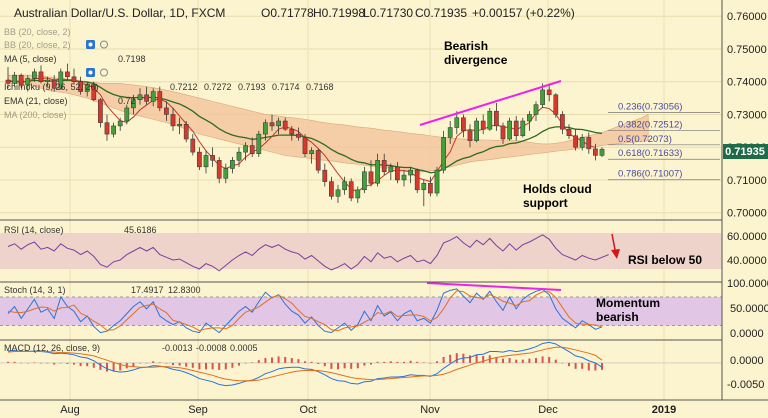 Image resolution: width=768 pixels, height=418 pixels. What do you see at coordinates (490, 103) in the screenshot?
I see `divergence-trendline` at bounding box center [490, 103].